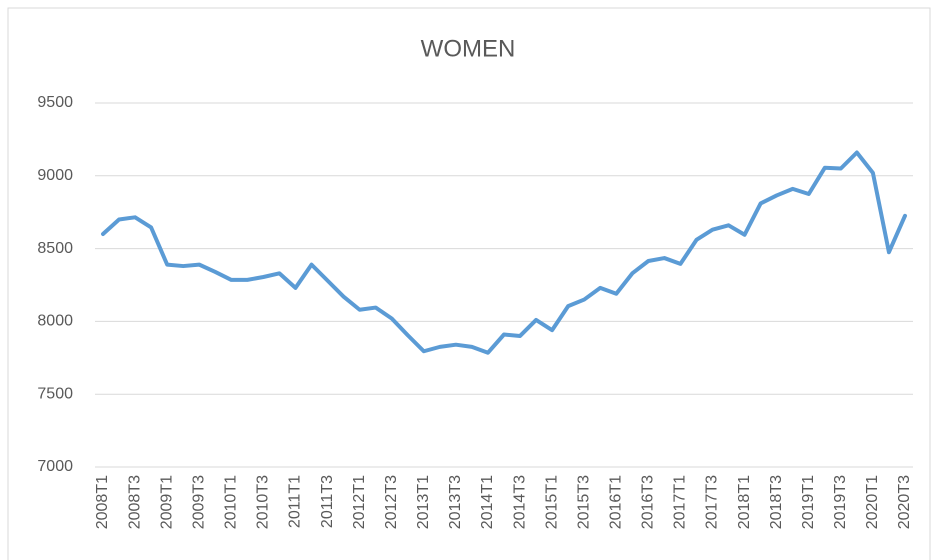 Image resolution: width=933 pixels, height=560 pixels. Describe the element at coordinates (327, 501) in the screenshot. I see `x-tick-label: 2011T3` at that location.